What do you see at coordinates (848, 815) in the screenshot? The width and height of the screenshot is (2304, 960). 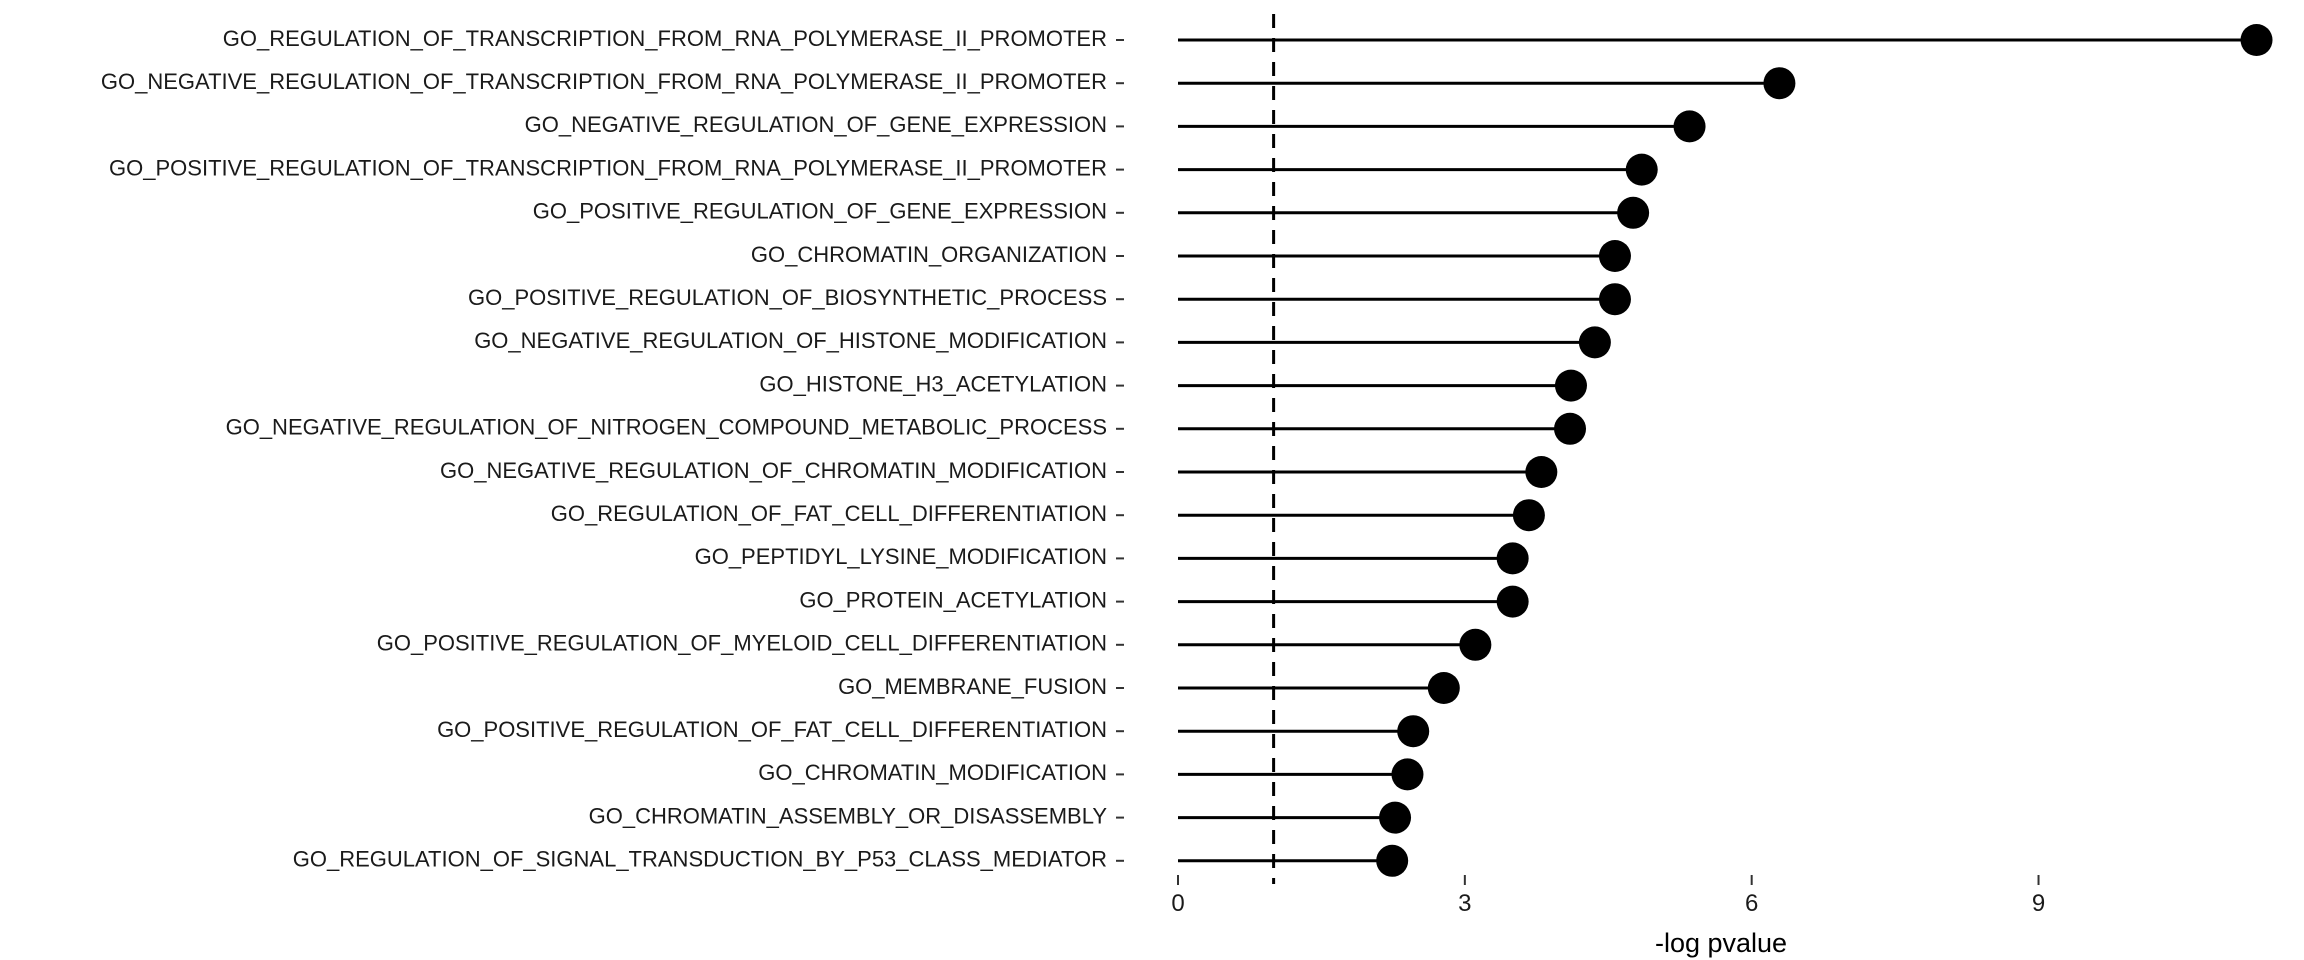 I see `category-label: GO_CHROMATIN_ASSEMBLY_OR_DISASSEMBLY` at bounding box center [848, 815].